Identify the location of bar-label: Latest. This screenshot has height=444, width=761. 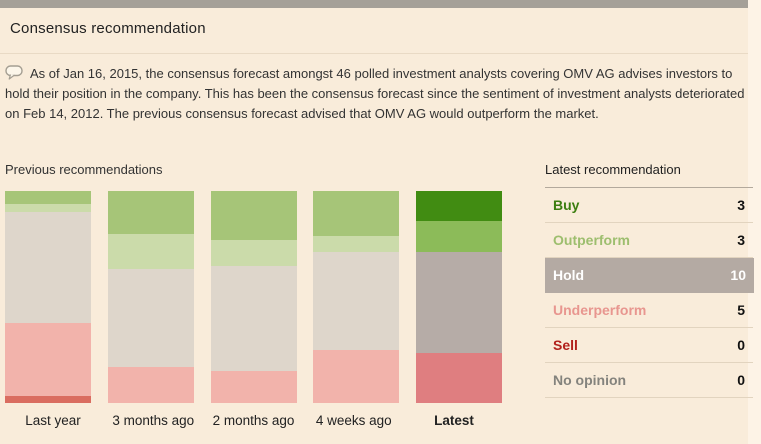
(454, 420).